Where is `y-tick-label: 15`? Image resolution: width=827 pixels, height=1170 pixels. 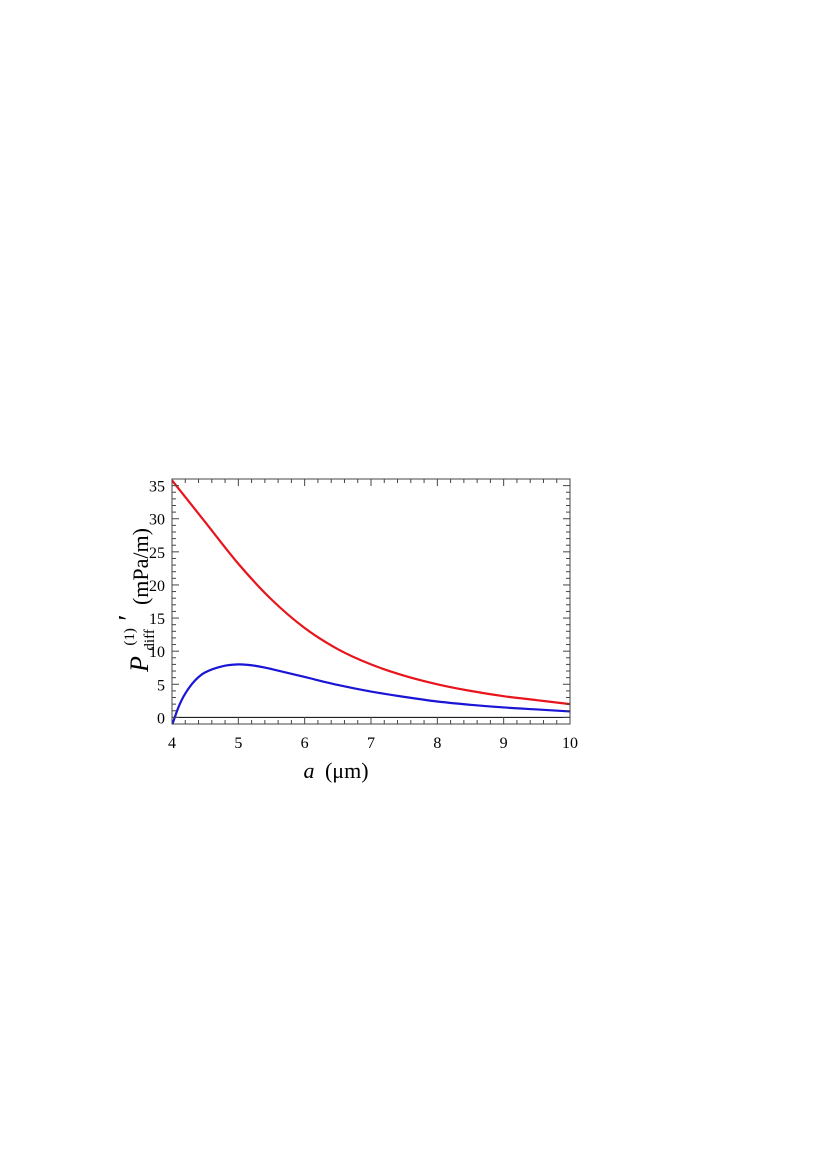 y-tick-label: 15 is located at coordinates (157, 619).